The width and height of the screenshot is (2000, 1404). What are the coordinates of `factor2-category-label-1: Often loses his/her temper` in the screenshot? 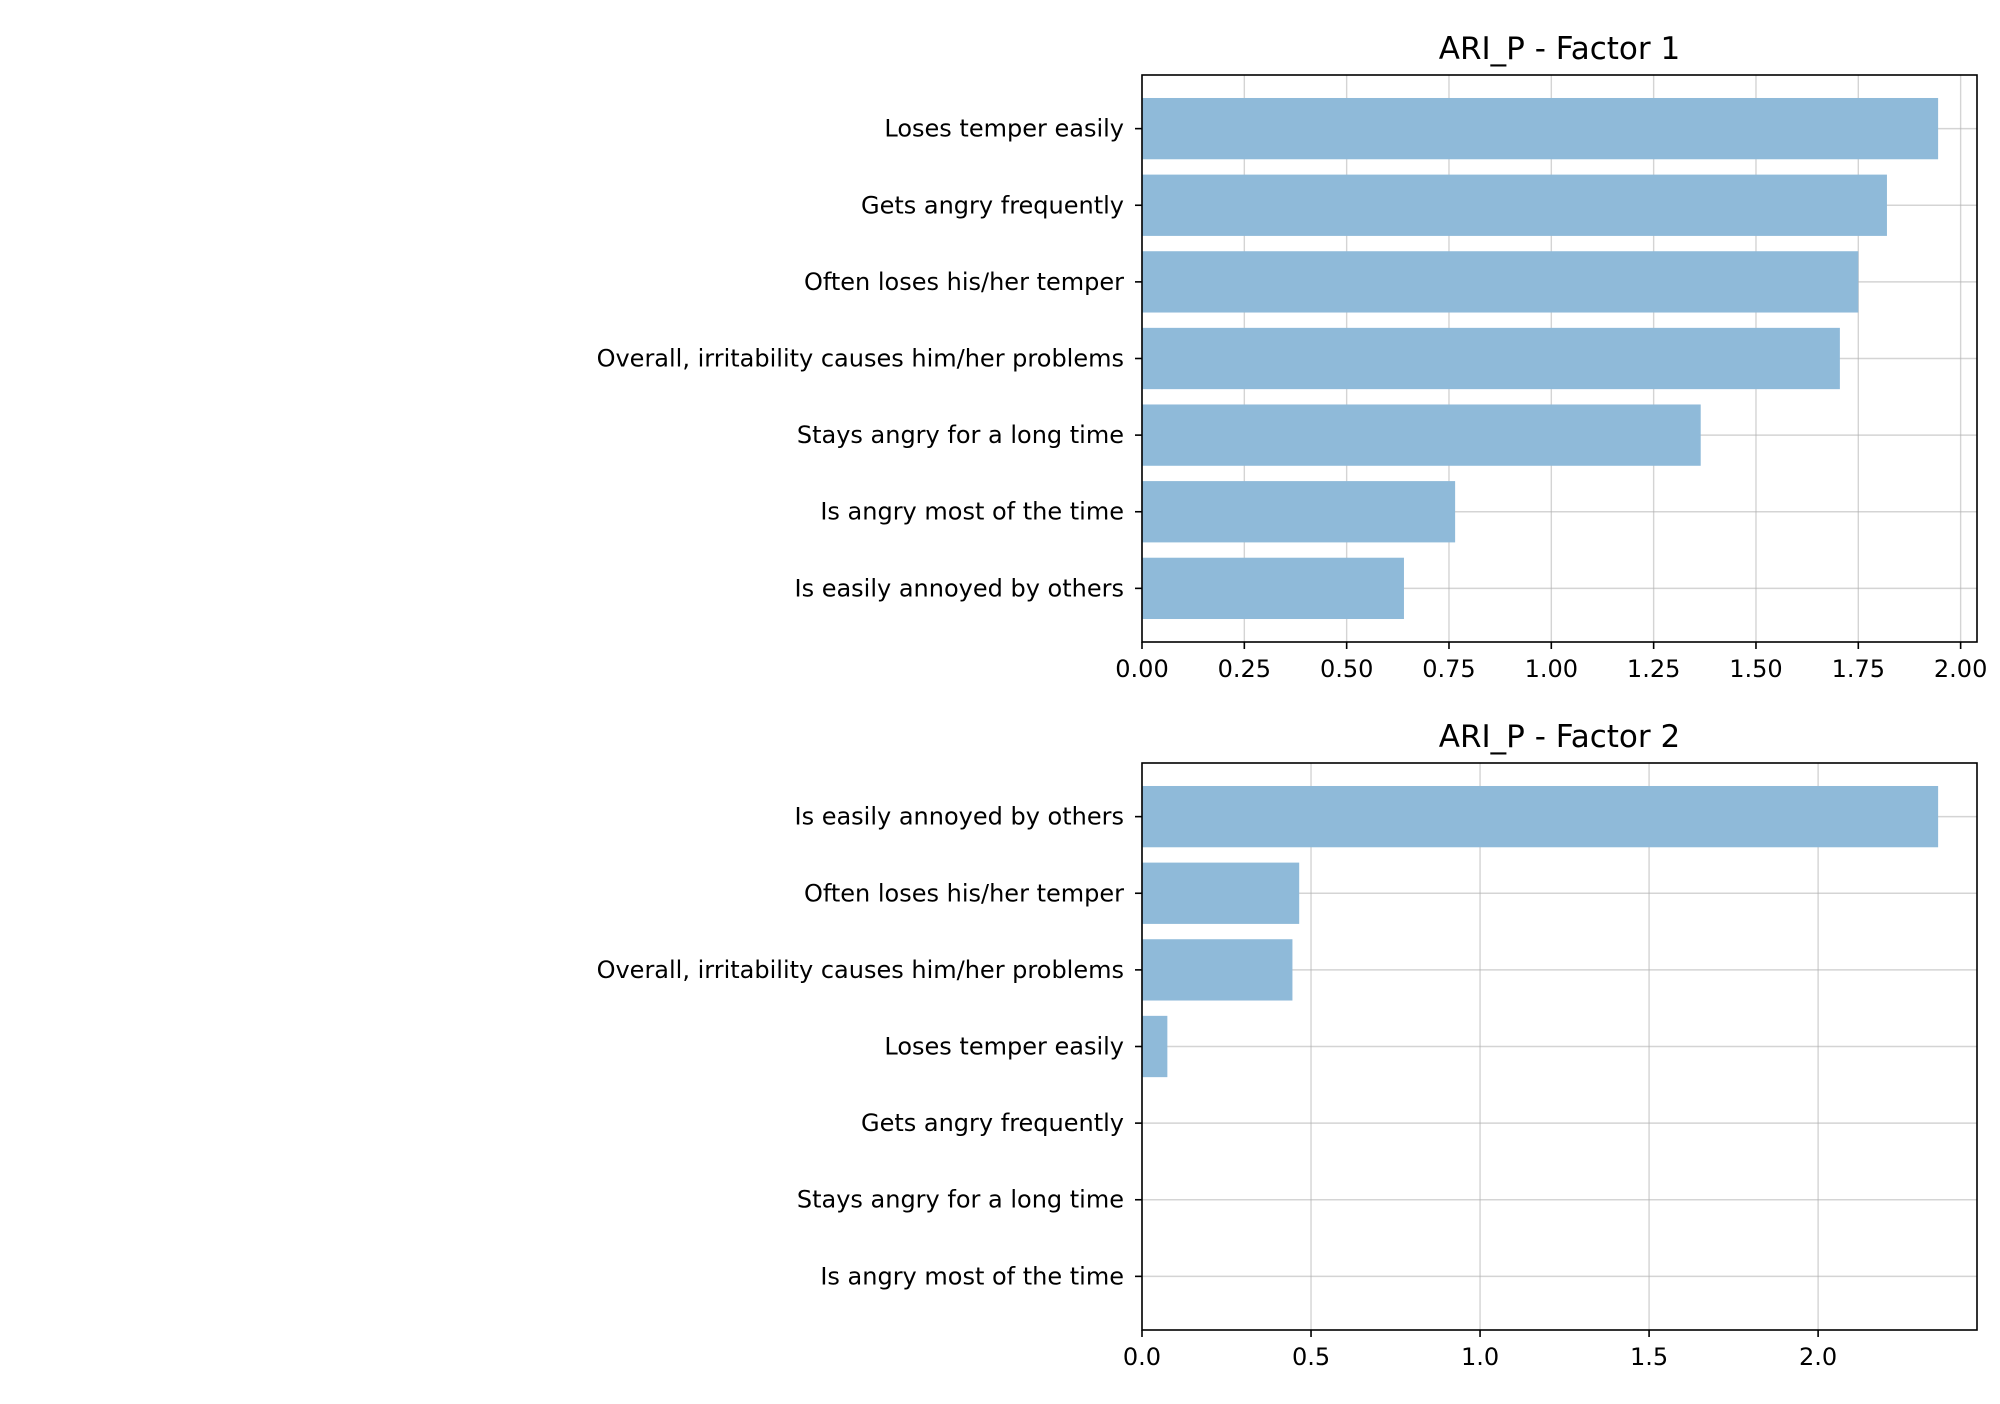 It's located at (964, 893).